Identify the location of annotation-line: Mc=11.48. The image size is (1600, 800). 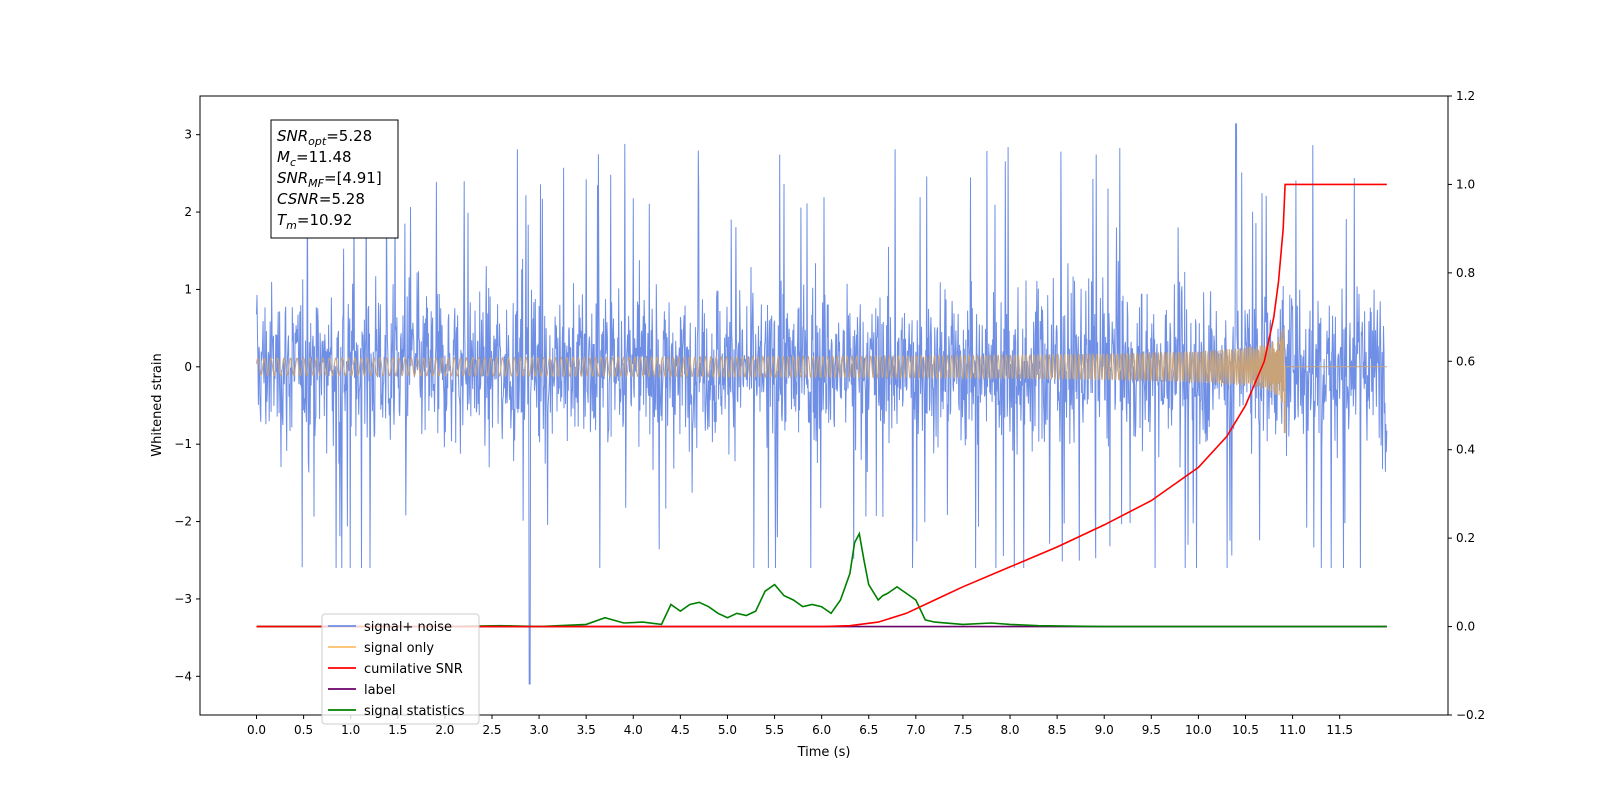
(314, 158).